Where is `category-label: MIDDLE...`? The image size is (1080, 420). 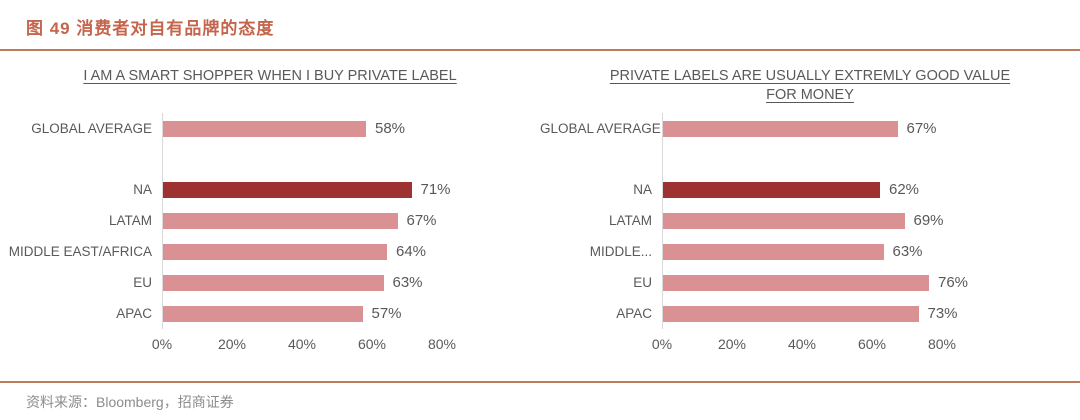
category-label: MIDDLE... is located at coordinates (620, 251).